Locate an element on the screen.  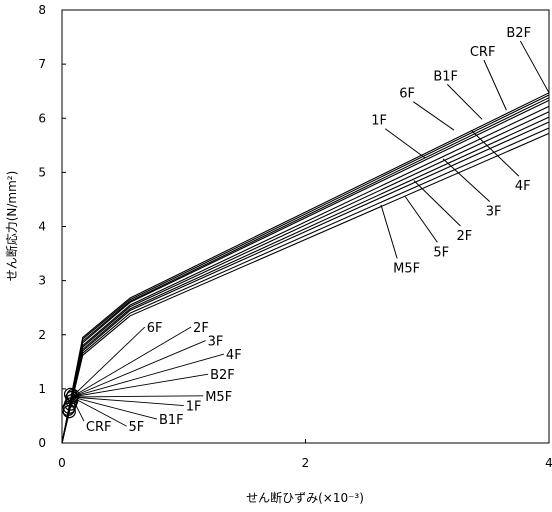
y-tick-label: 2 is located at coordinates (42, 335).